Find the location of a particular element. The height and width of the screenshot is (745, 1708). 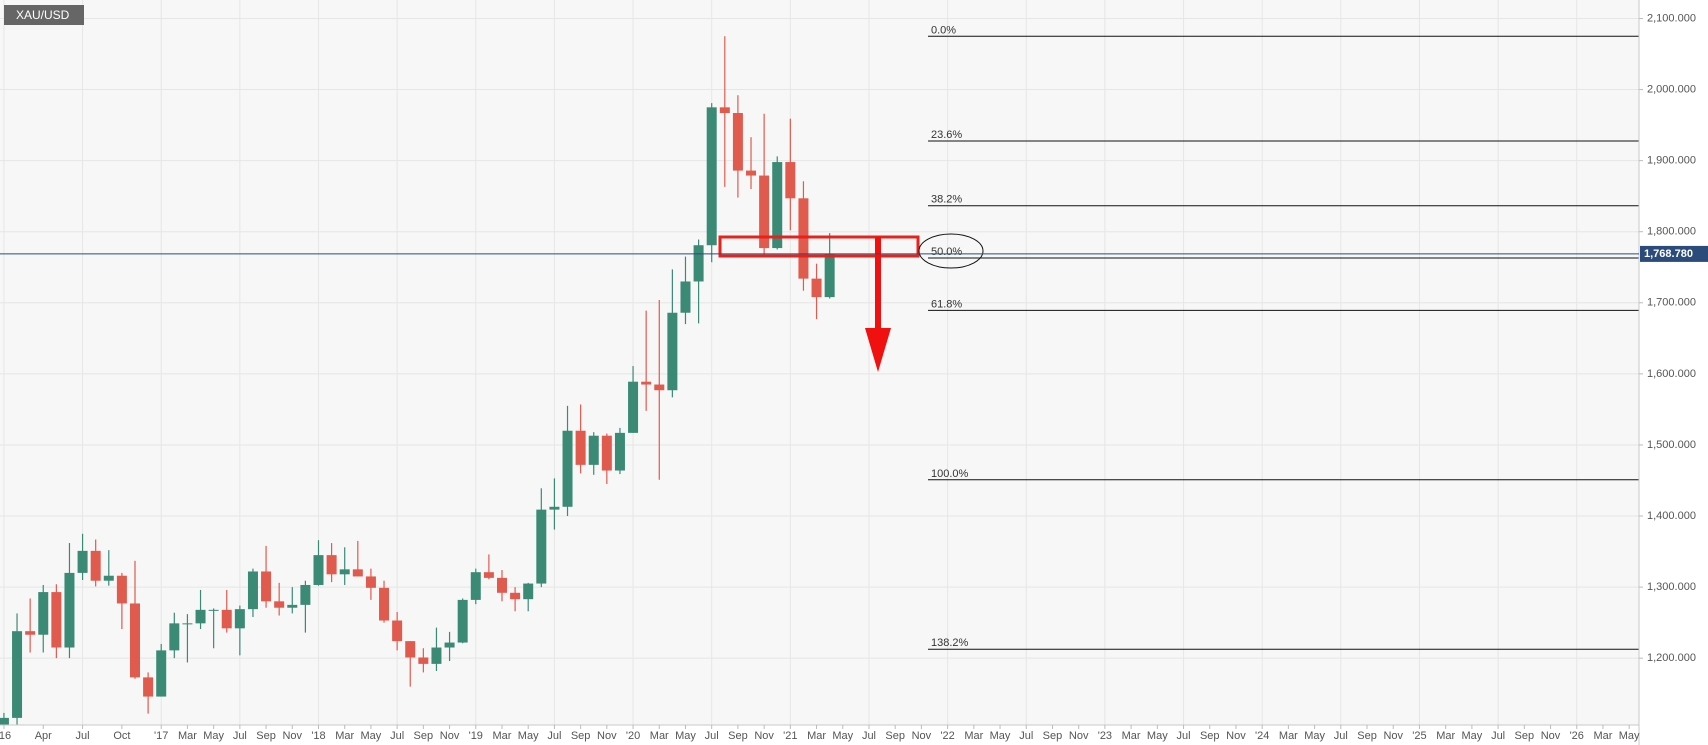

resistance-box is located at coordinates (819, 246).